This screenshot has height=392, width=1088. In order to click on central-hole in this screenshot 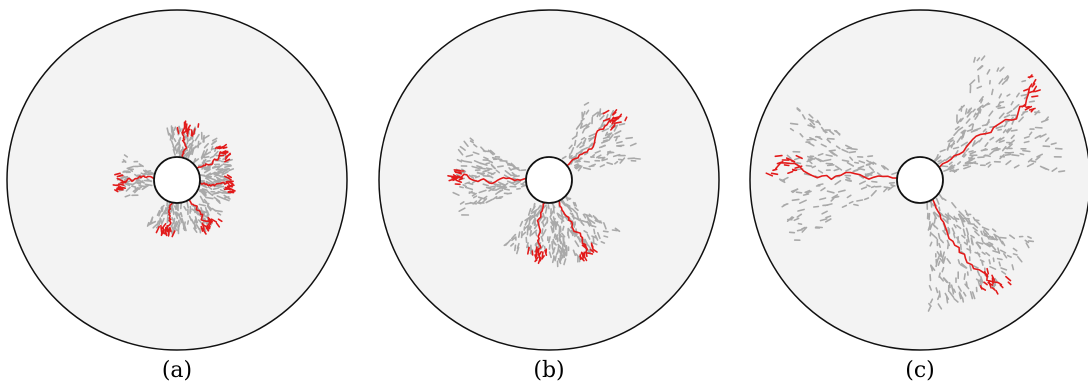, I will do `click(920, 180)`.